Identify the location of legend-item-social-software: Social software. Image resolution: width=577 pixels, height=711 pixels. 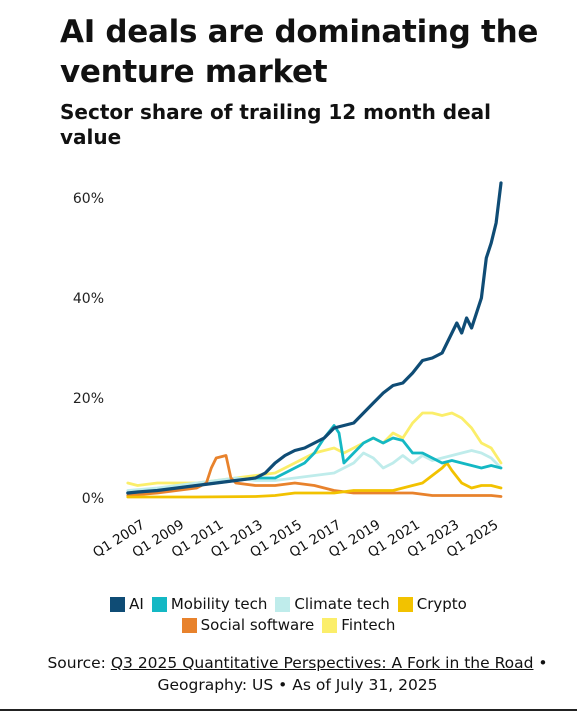
(248, 625).